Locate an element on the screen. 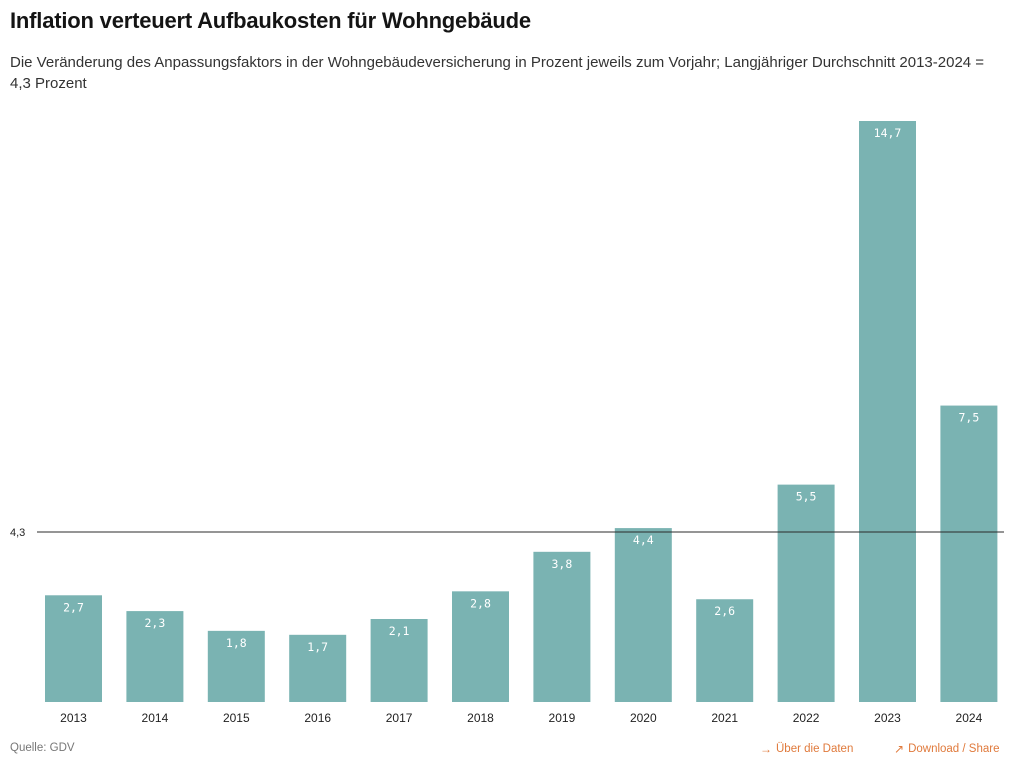 The width and height of the screenshot is (1024, 768). x-tick-label: 2015 is located at coordinates (236, 718).